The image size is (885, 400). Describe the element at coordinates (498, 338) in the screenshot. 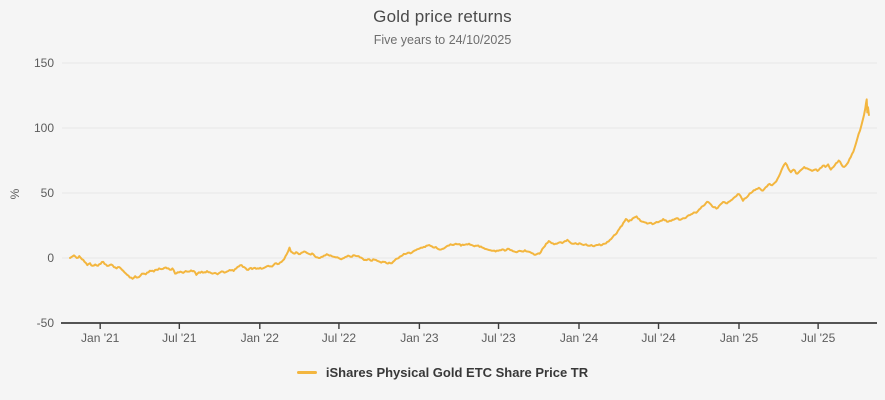

I see `x-tick-label: Jul '23` at that location.